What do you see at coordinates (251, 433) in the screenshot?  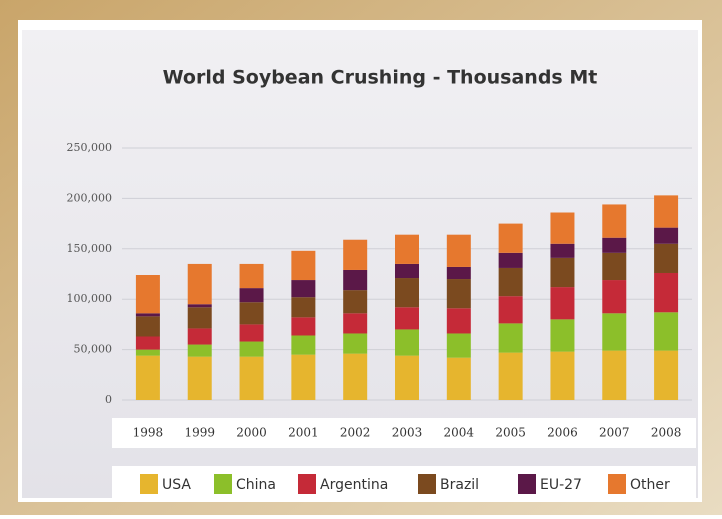 I see `x-tick-label: 2000` at bounding box center [251, 433].